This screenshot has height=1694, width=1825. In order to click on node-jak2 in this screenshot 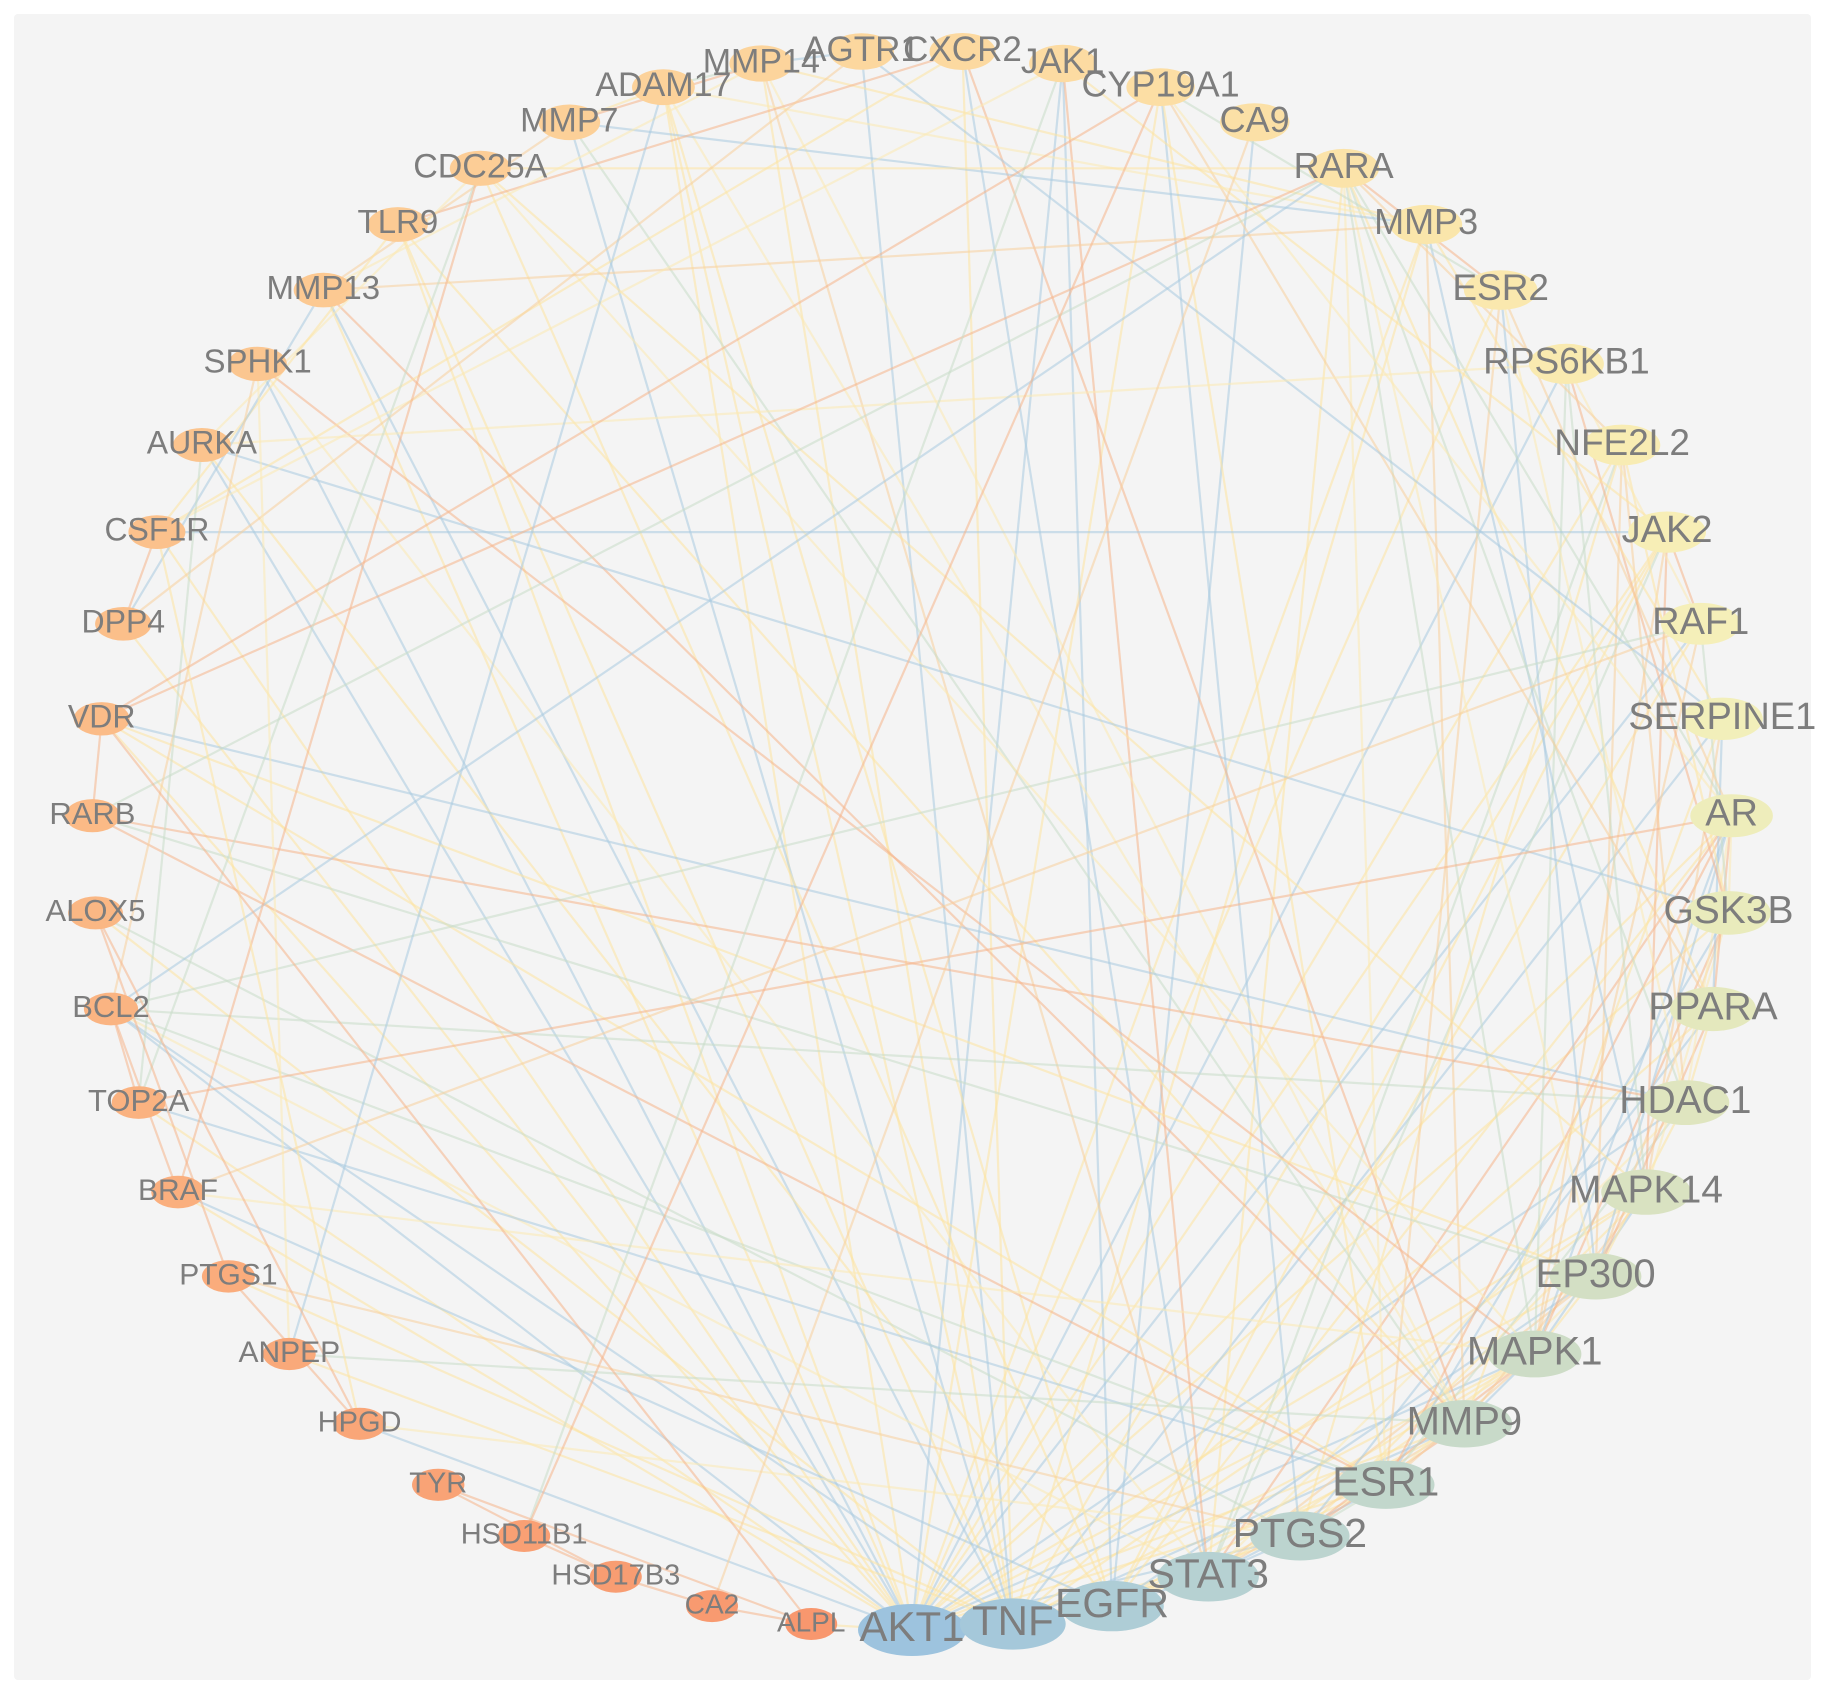, I will do `click(1667, 532)`.